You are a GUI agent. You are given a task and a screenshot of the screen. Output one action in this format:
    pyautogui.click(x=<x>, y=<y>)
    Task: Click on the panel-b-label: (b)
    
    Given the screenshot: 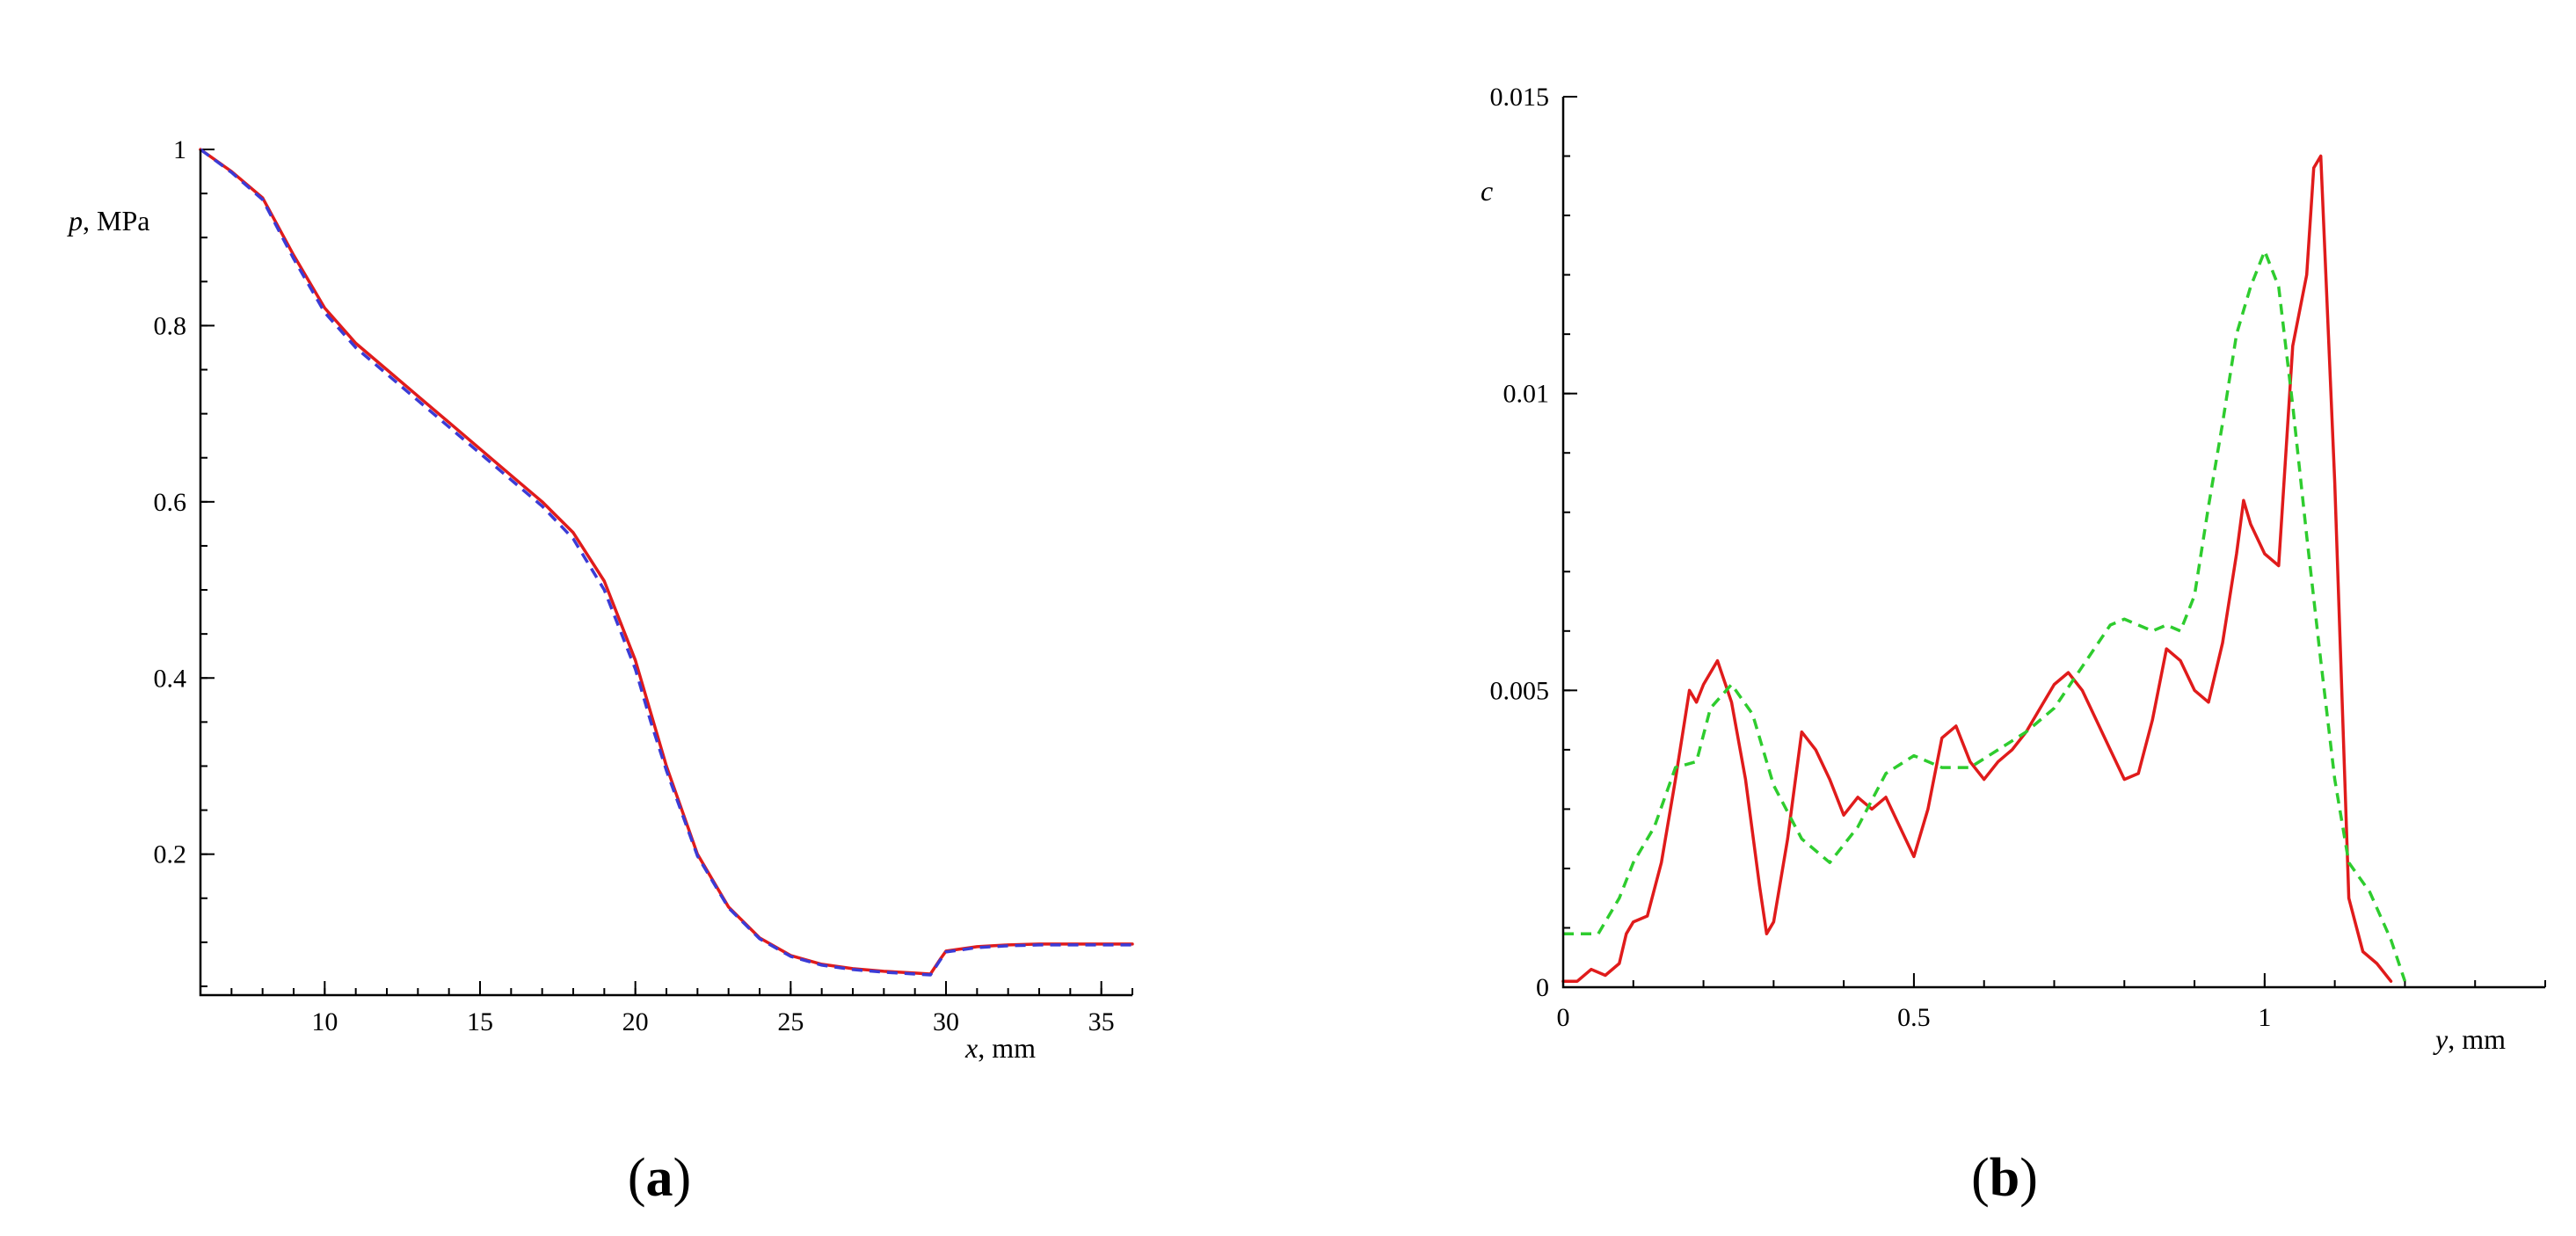 What is the action you would take?
    pyautogui.click(x=2004, y=1178)
    